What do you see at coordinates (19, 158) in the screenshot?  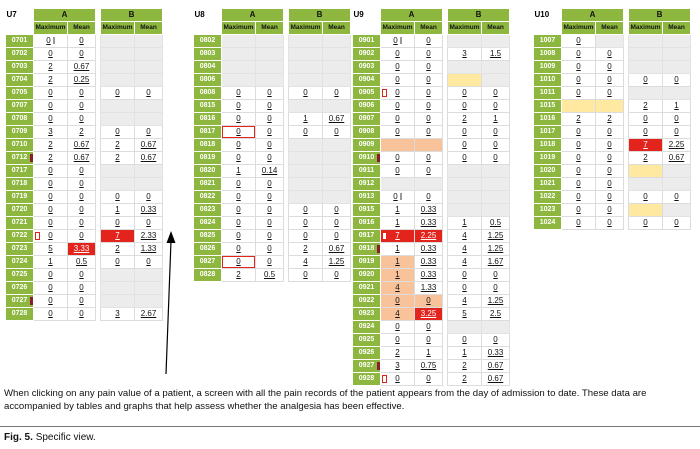 I see `patient-row-label: 0712` at bounding box center [19, 158].